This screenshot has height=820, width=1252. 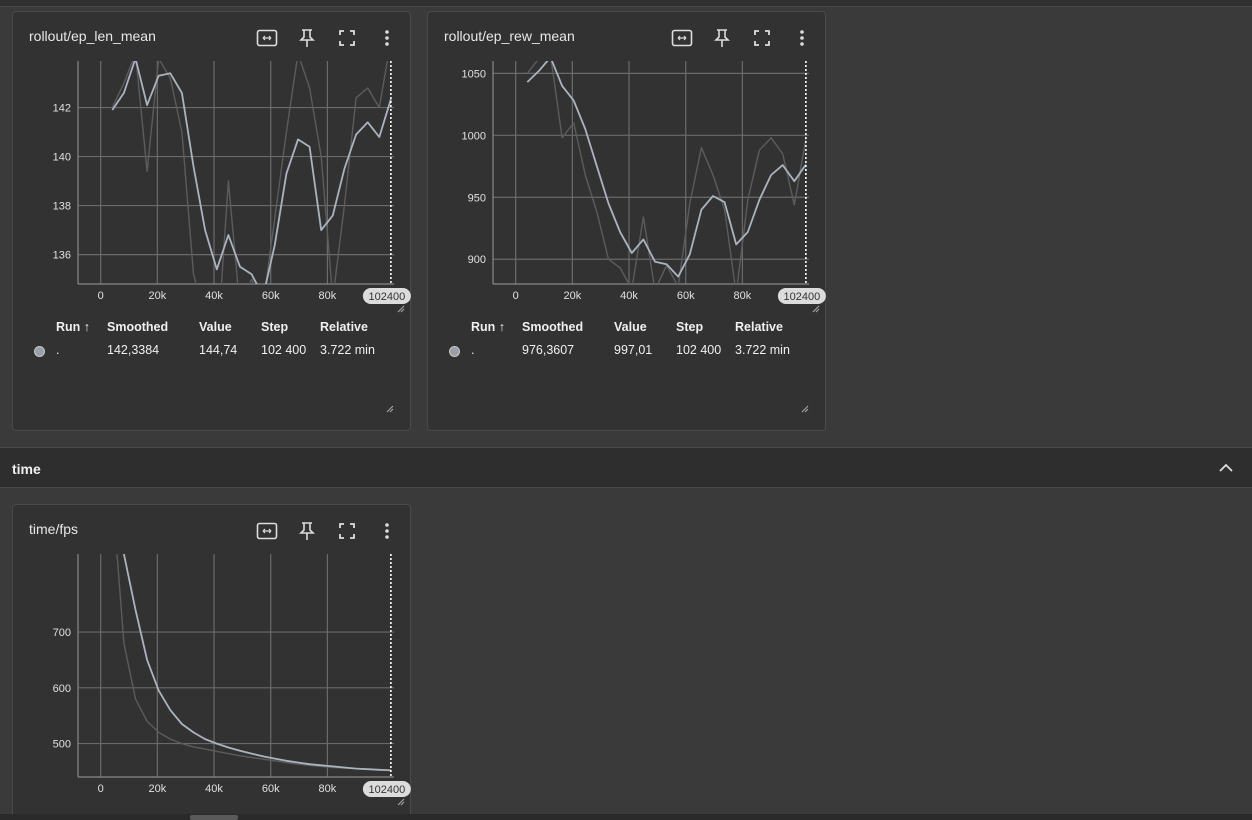 I want to click on section-header-time: time, so click(x=626, y=467).